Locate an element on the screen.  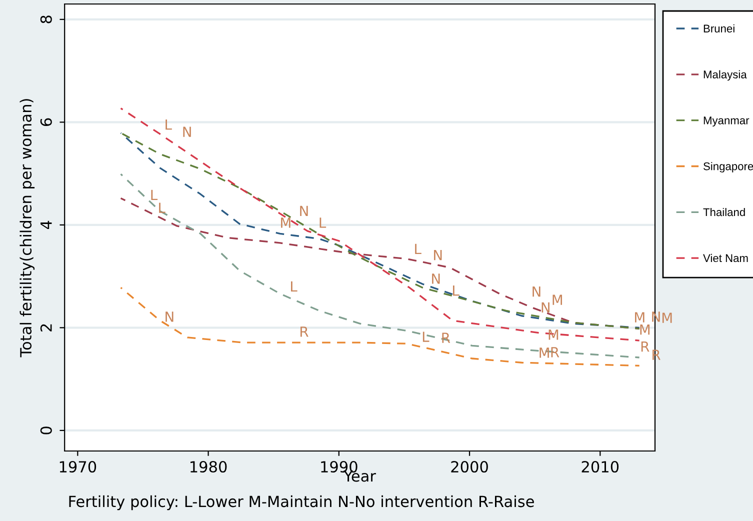
legend-label: Malaysia is located at coordinates (725, 75).